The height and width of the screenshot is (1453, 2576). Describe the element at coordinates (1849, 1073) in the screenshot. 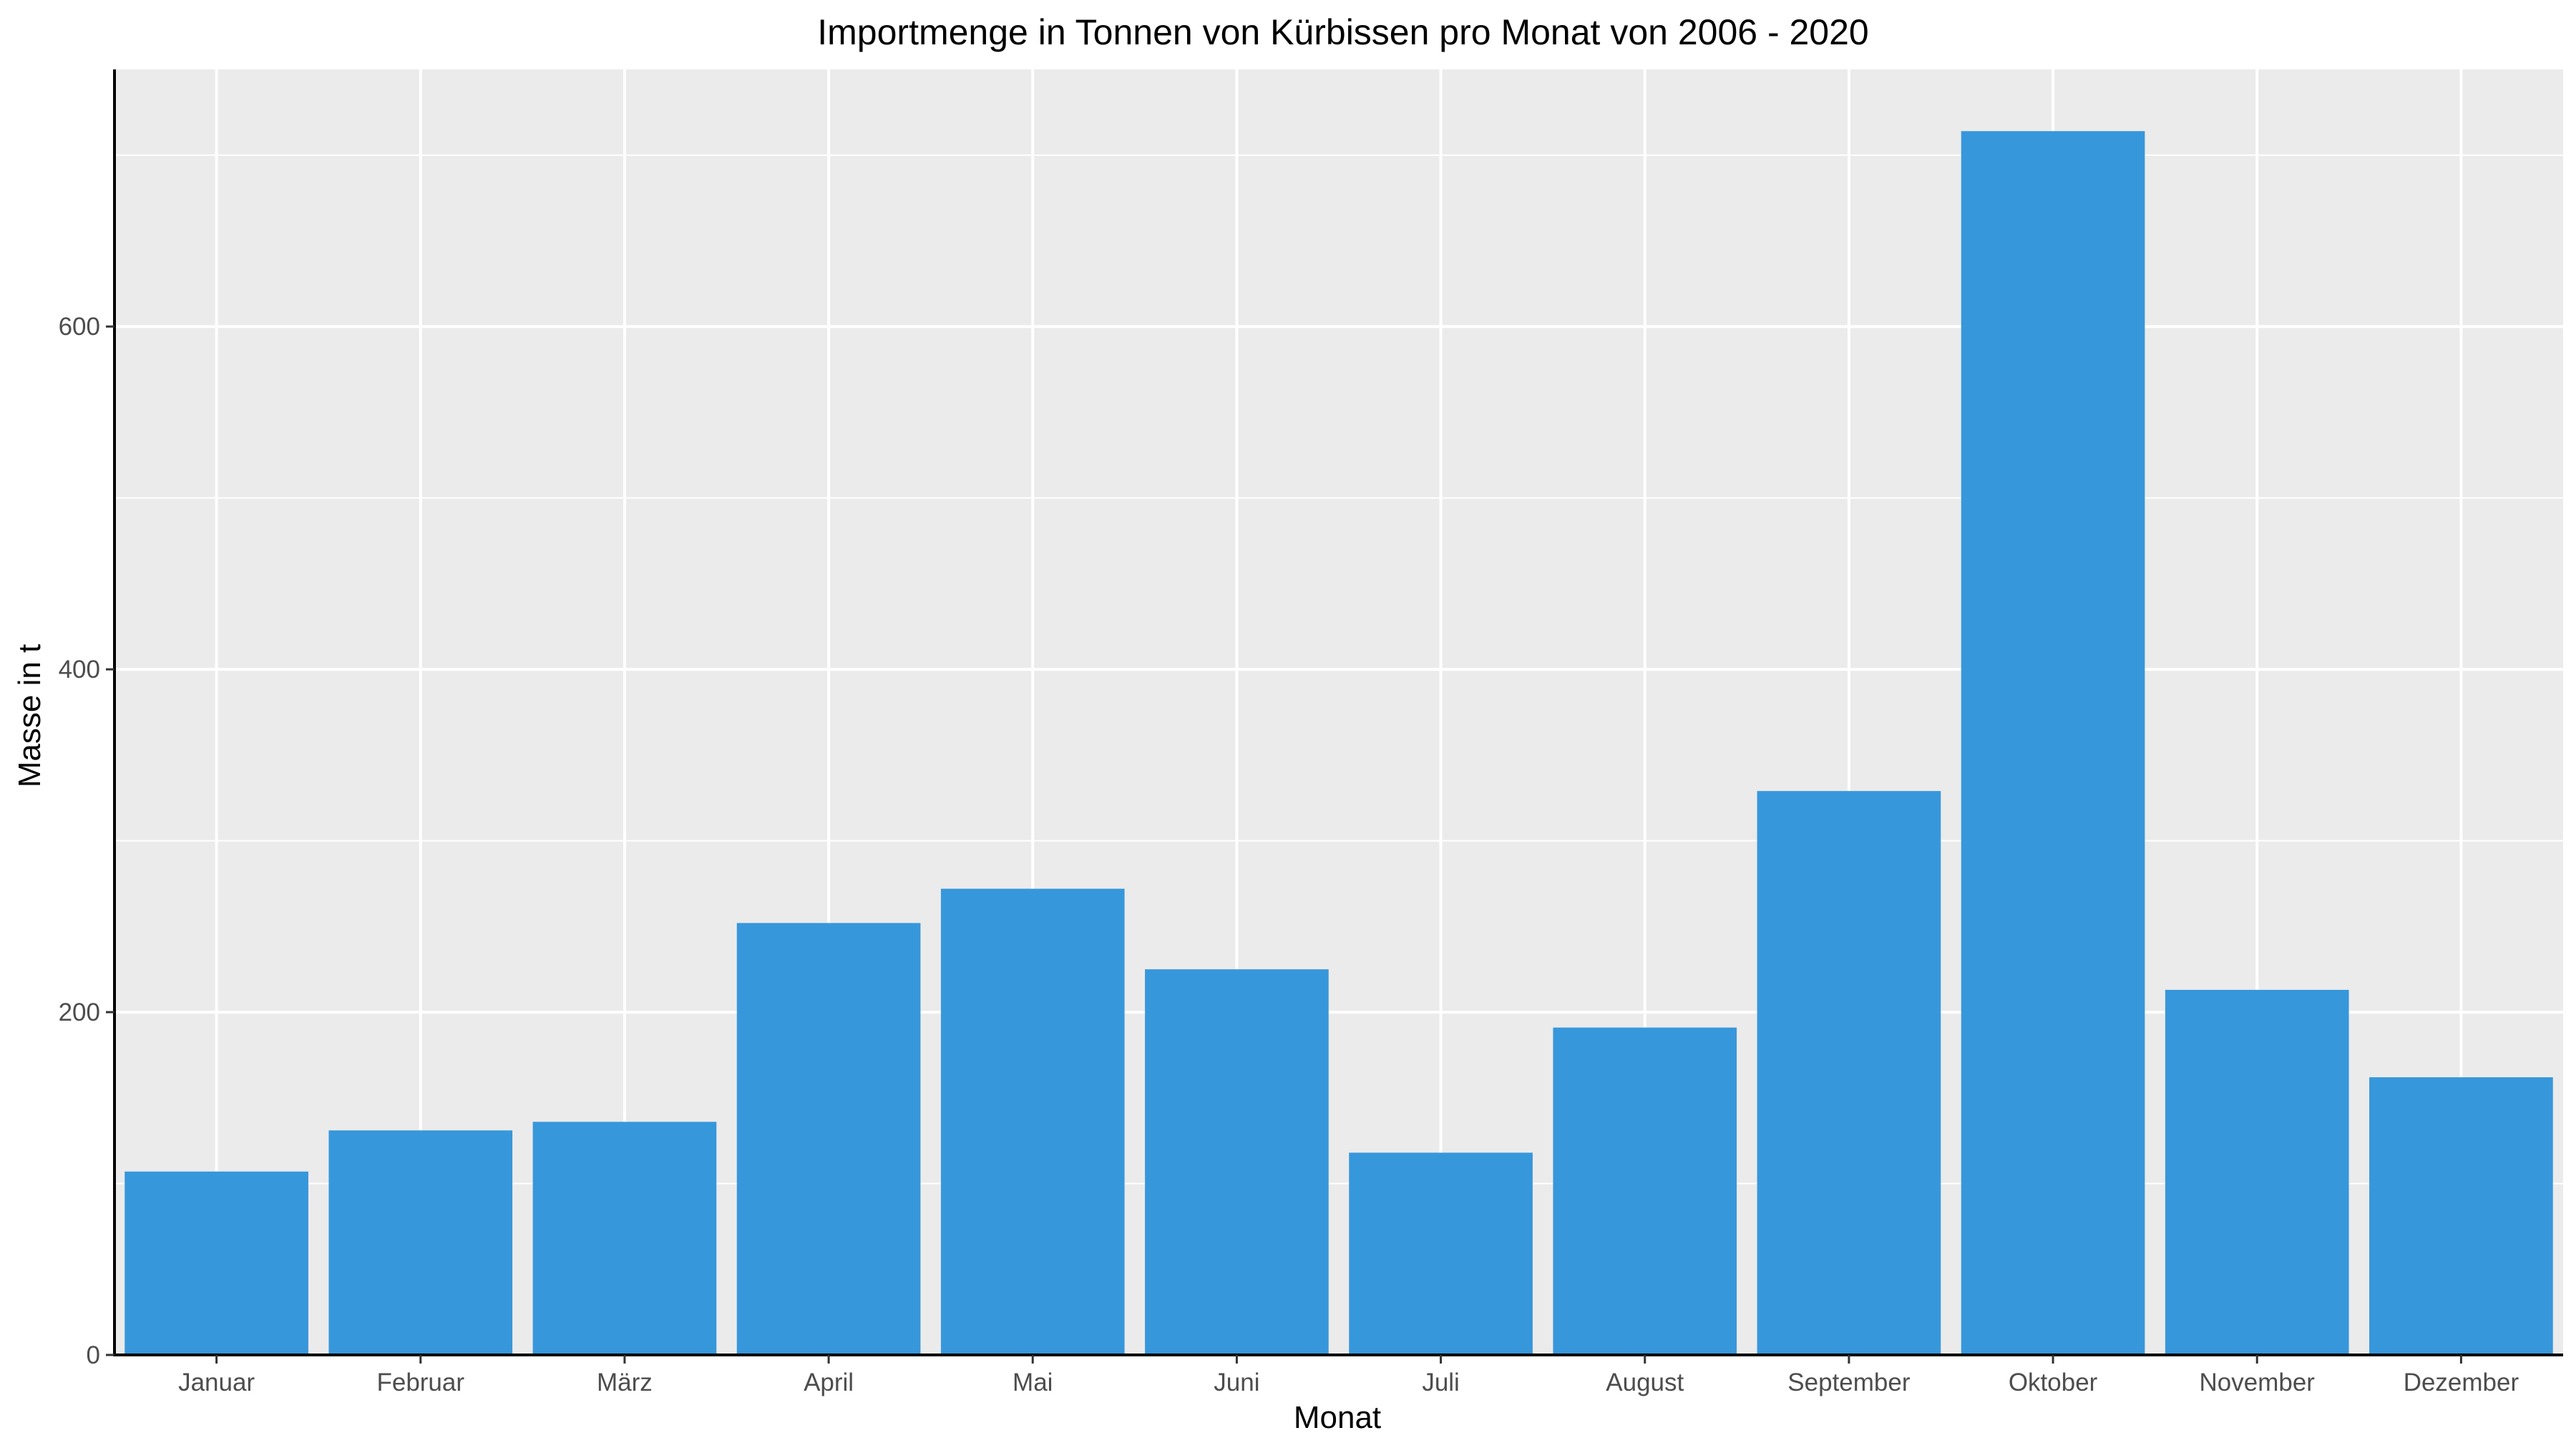

I see `bar-september` at that location.